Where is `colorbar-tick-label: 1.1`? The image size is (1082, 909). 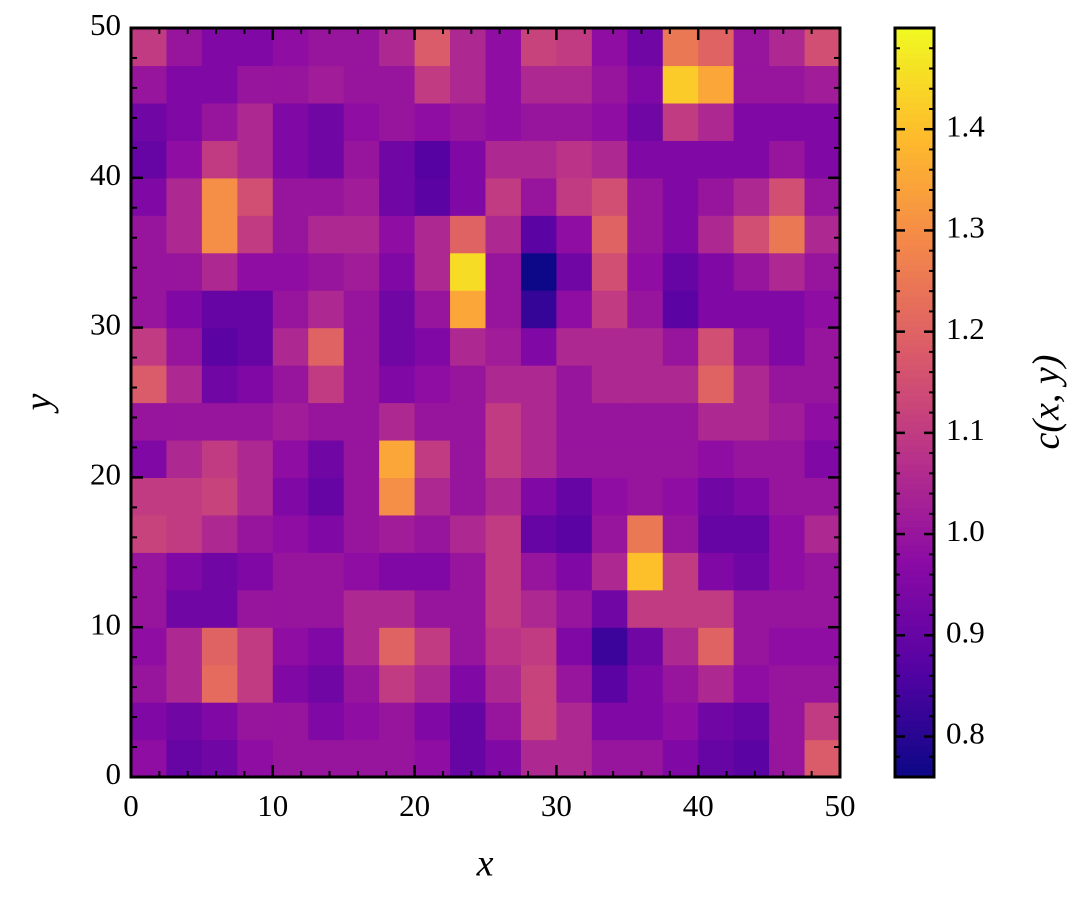
colorbar-tick-label: 1.1 is located at coordinates (965, 429).